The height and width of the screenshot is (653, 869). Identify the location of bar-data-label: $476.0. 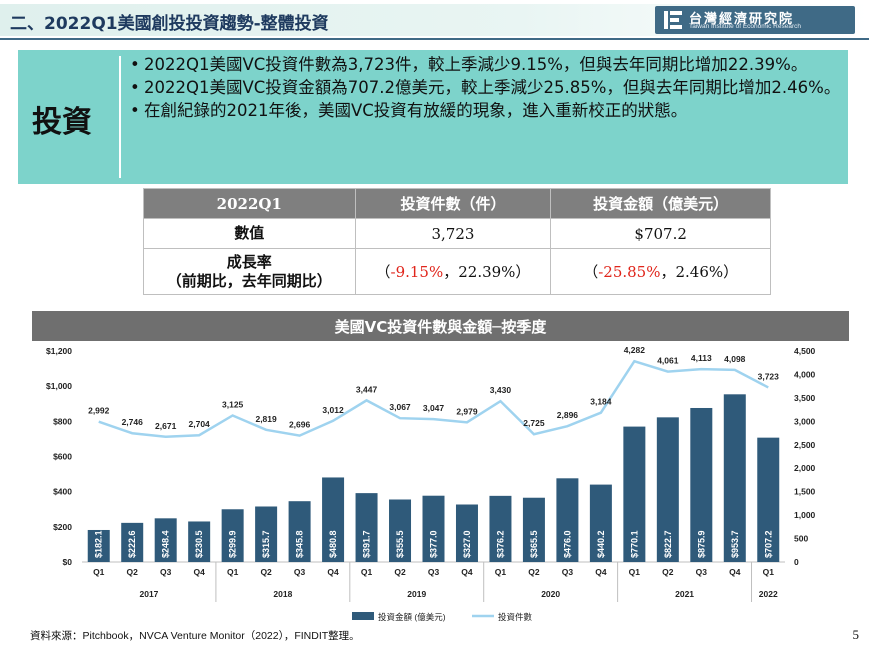
(567, 544).